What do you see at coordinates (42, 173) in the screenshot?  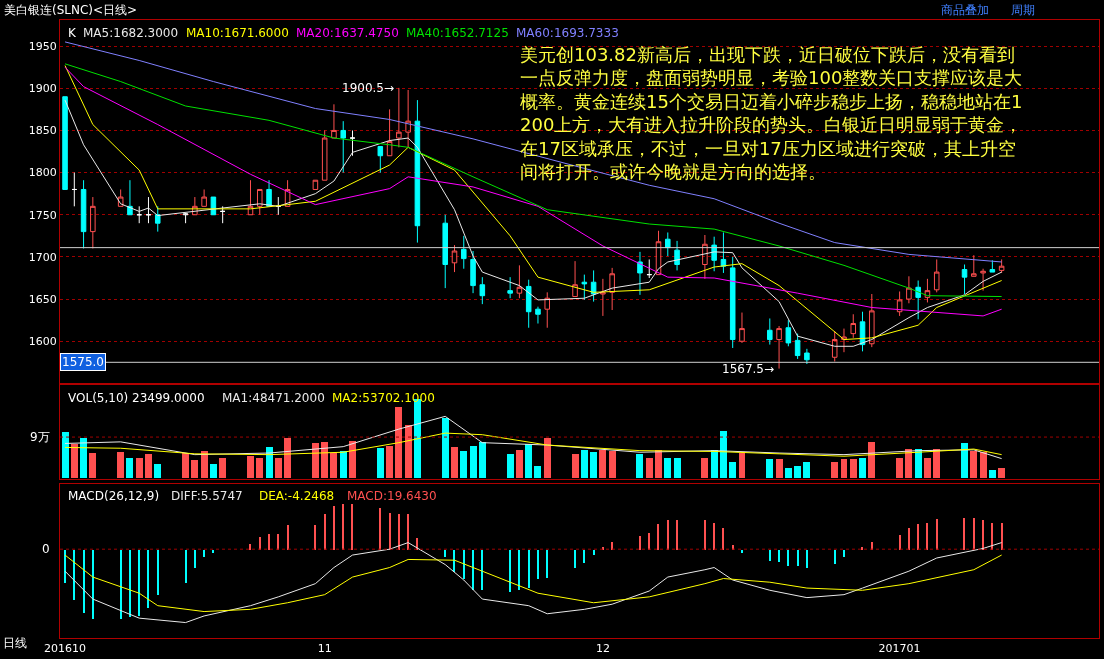 I see `y-tick-label: 1800` at bounding box center [42, 173].